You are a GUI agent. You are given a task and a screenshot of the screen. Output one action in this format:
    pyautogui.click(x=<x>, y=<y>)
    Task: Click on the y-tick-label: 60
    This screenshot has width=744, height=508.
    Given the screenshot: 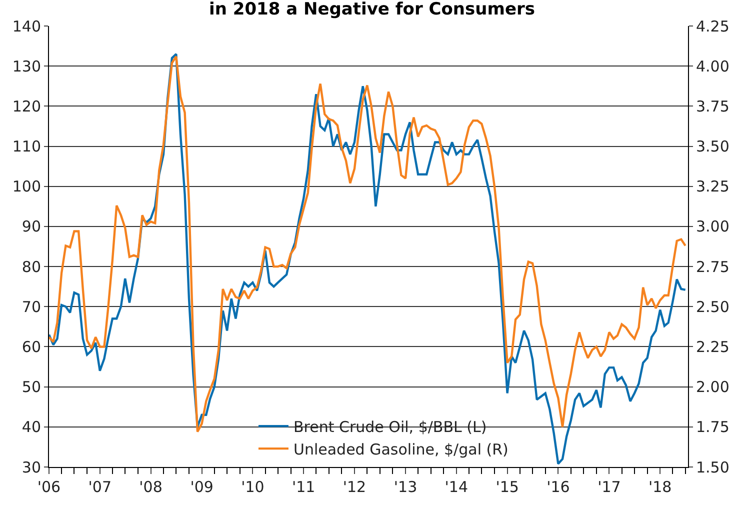 What is the action you would take?
    pyautogui.click(x=31, y=347)
    